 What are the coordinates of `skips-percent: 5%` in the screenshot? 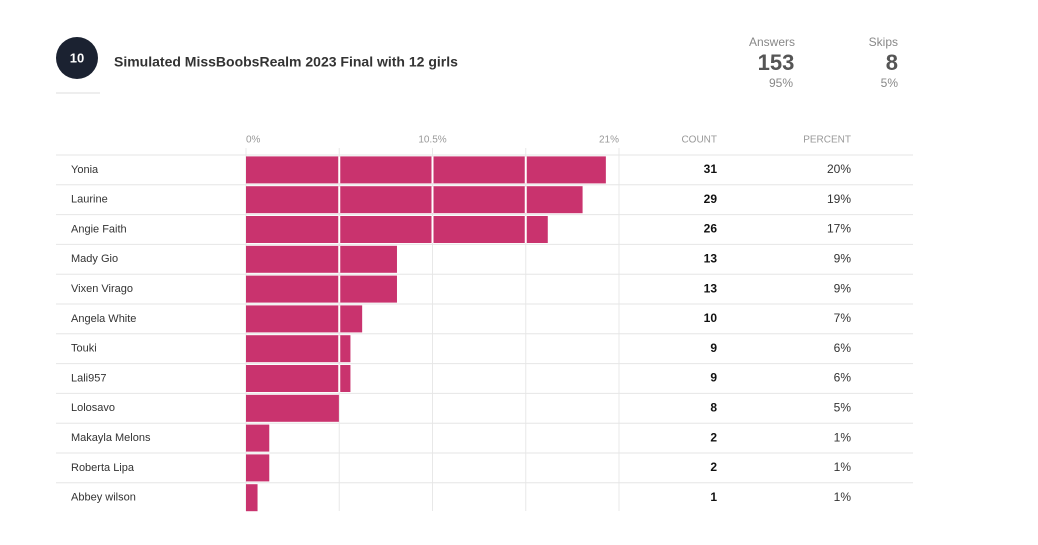 It's located at (890, 83).